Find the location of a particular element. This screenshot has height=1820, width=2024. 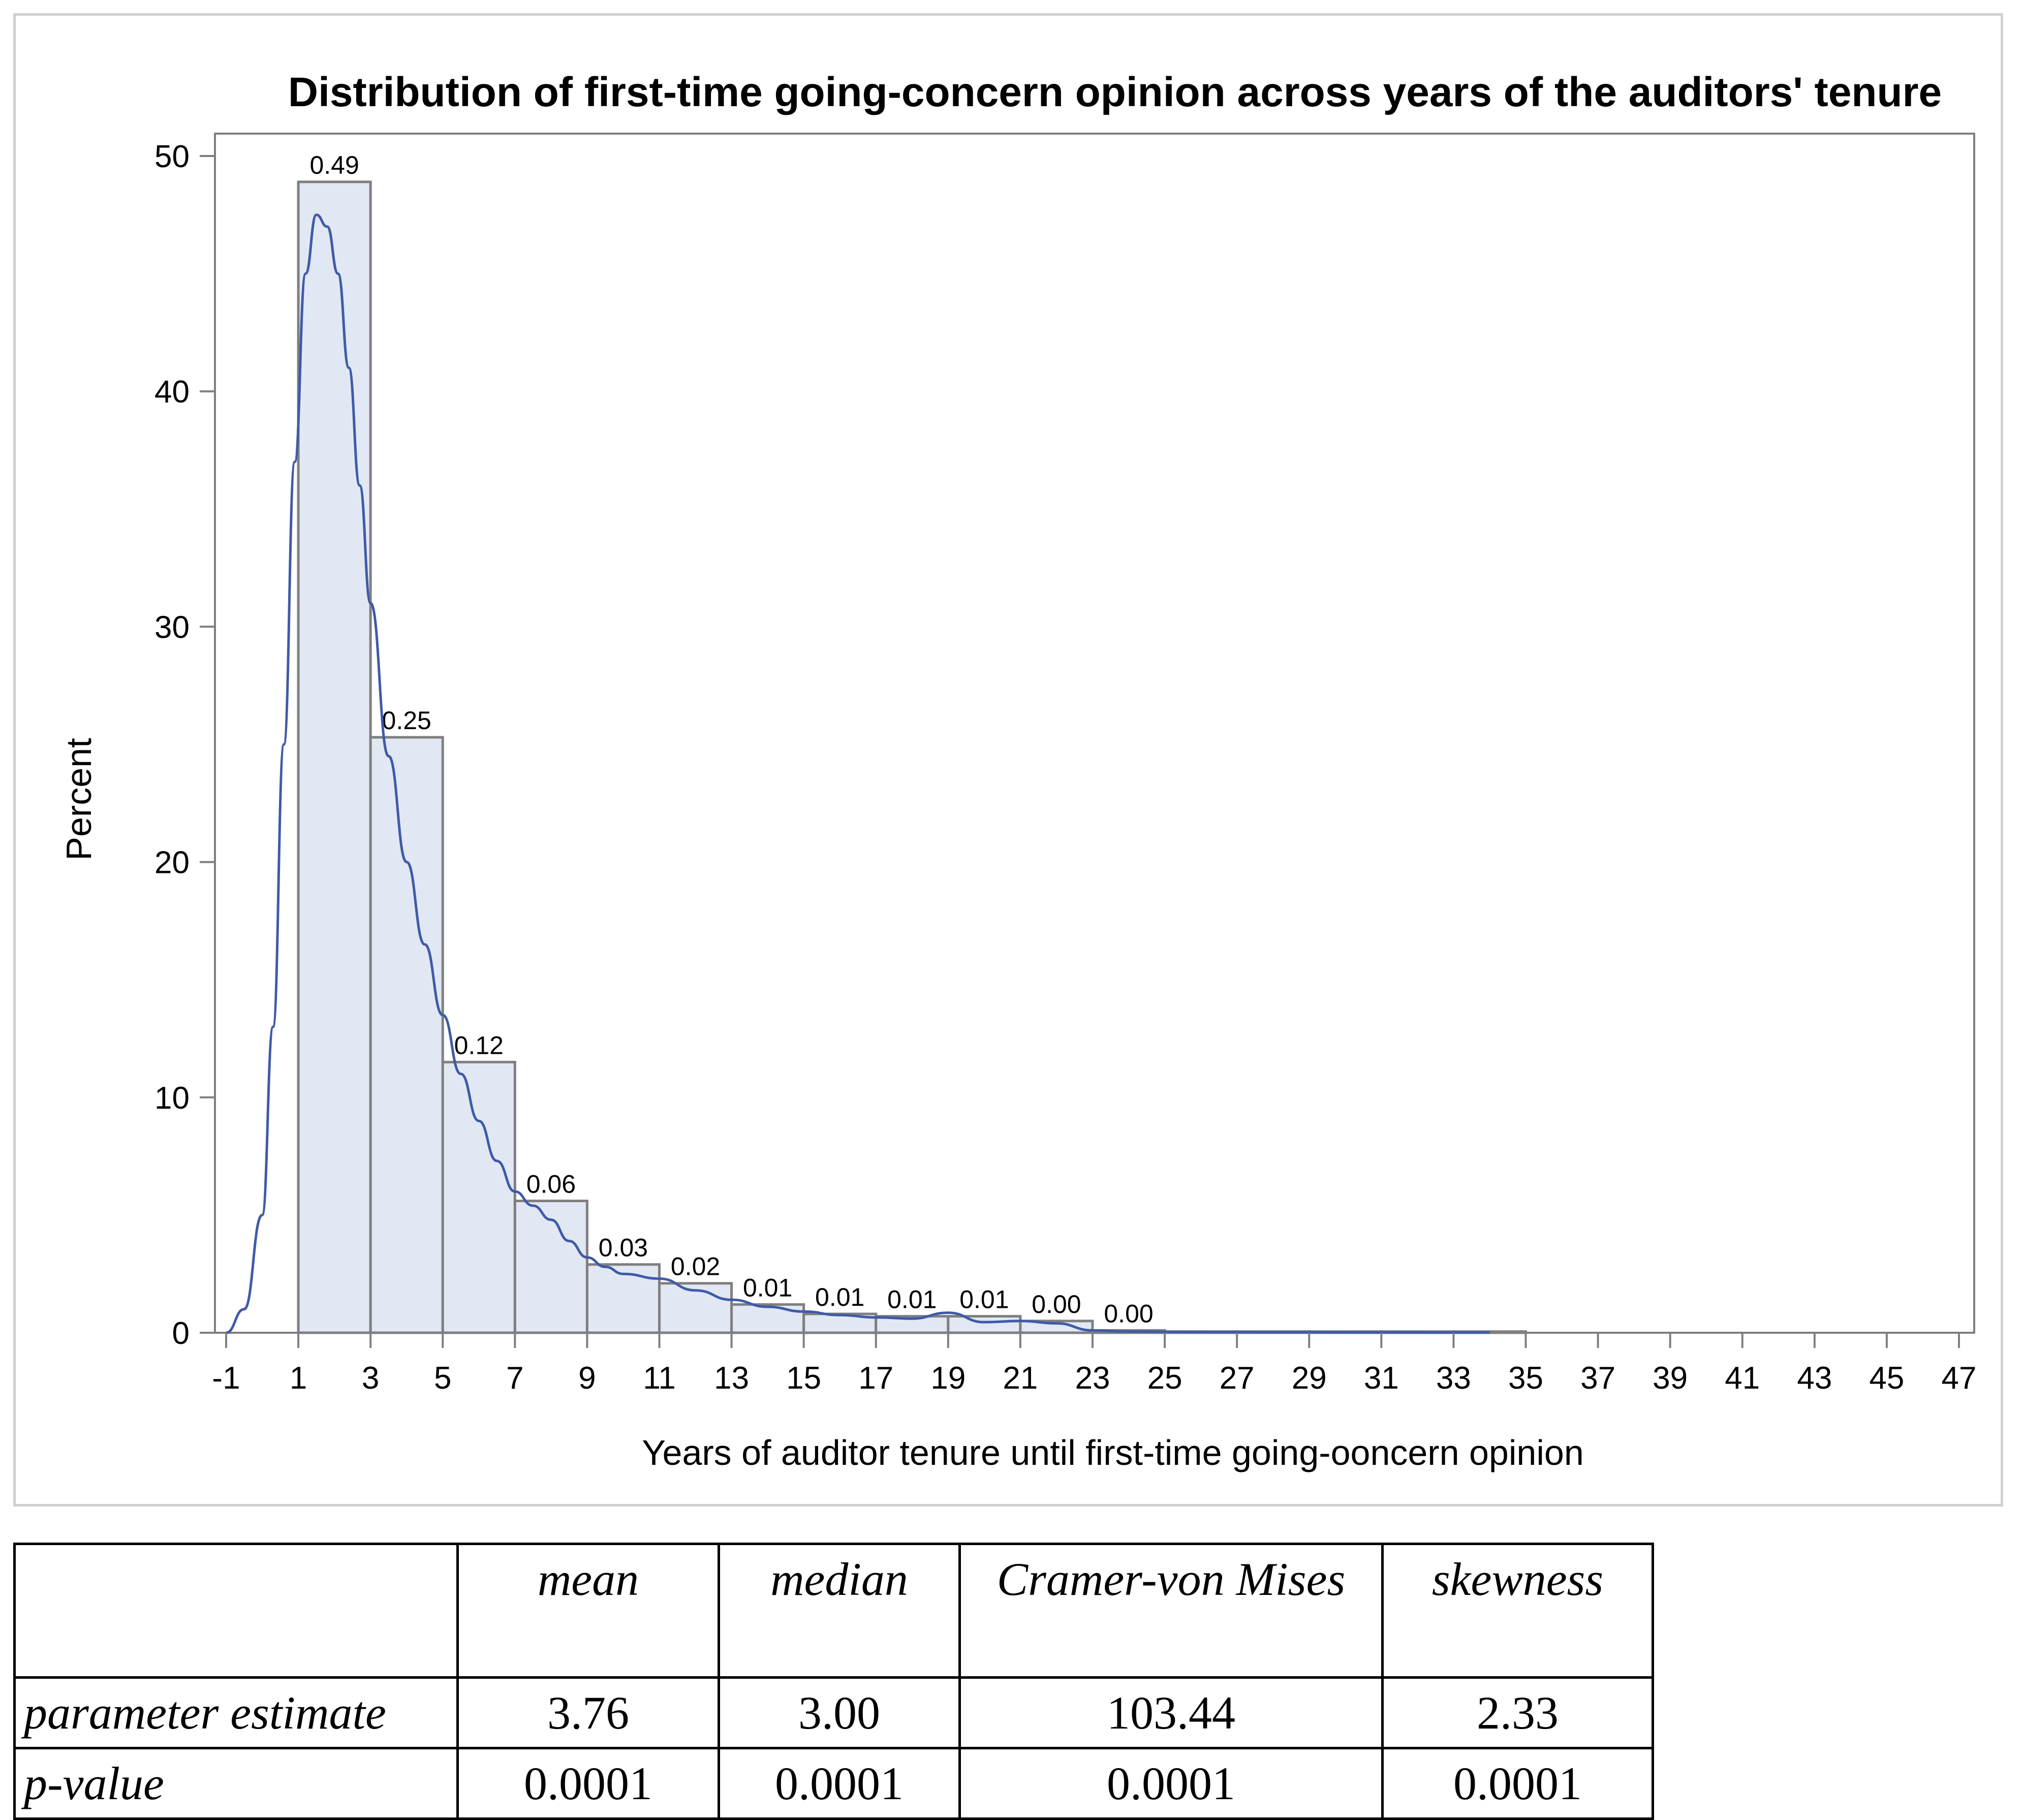

x-tick-label: 39 is located at coordinates (1670, 1378).